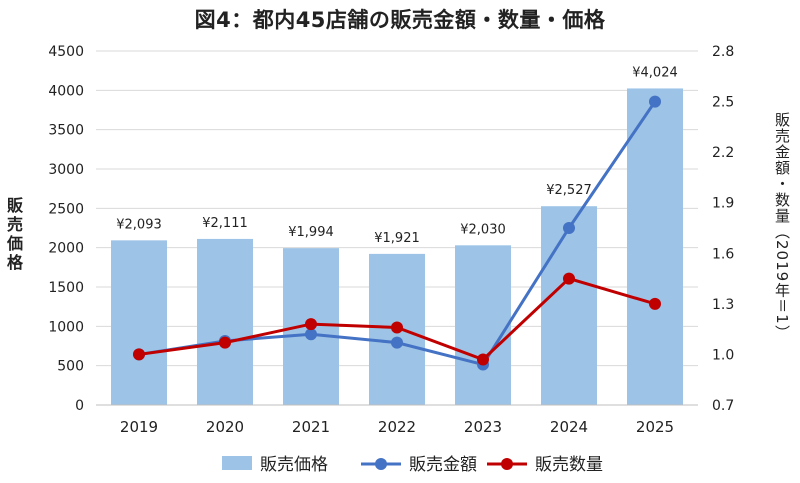 This screenshot has width=800, height=483. Describe the element at coordinates (569, 465) in the screenshot. I see `legend-label: 販売数量` at that location.